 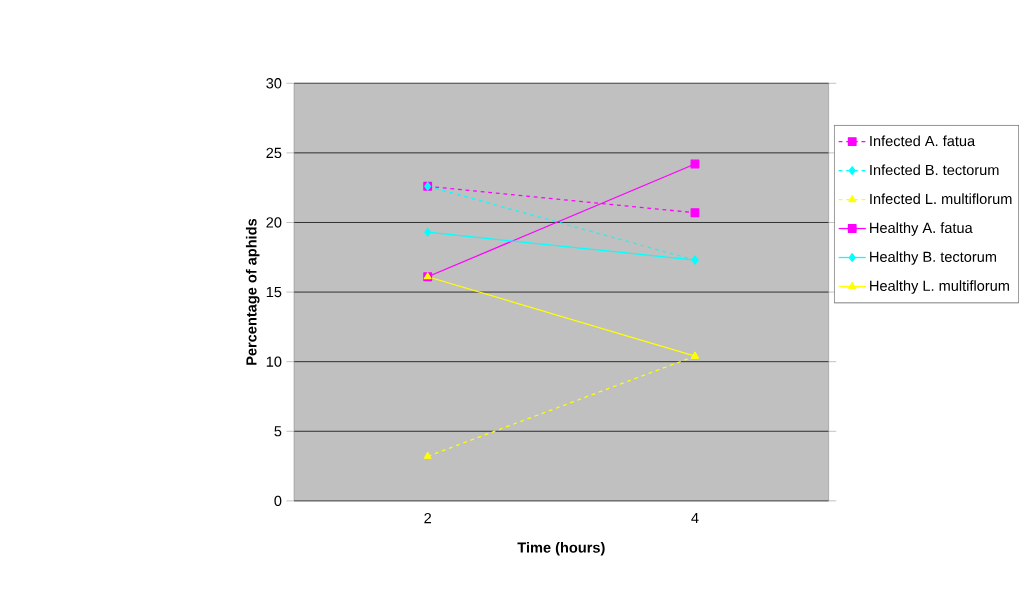 What do you see at coordinates (428, 517) in the screenshot?
I see `x-tick-label: 2` at bounding box center [428, 517].